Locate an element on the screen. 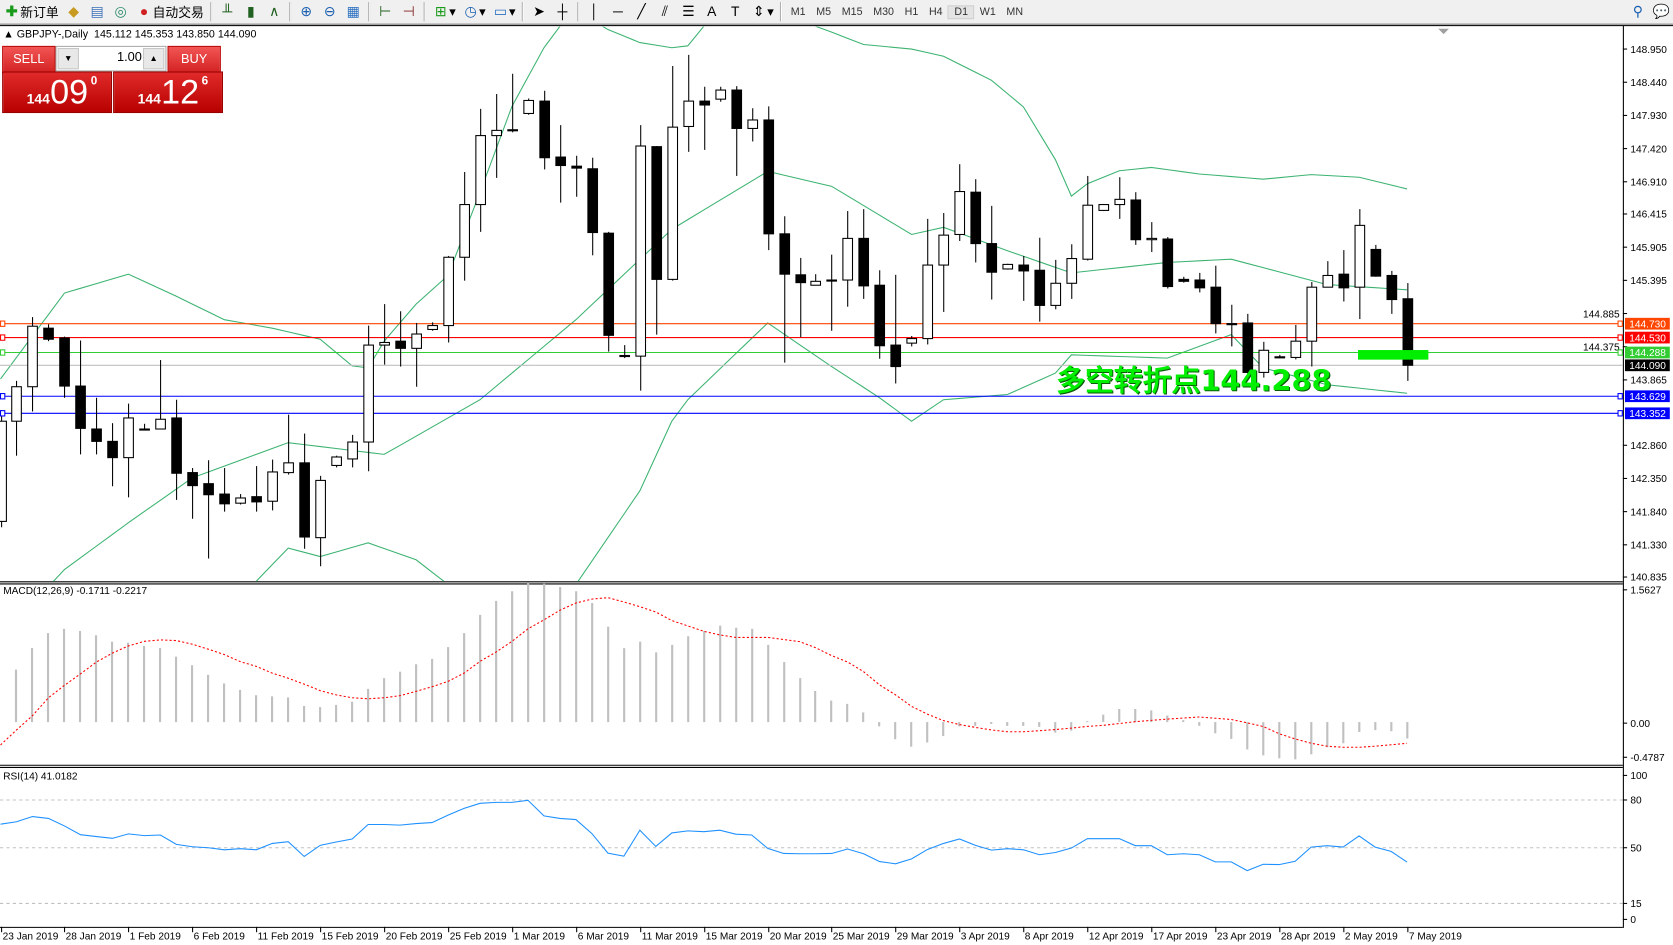 The image size is (1673, 945). equidistant-channel-icon: ⫽ is located at coordinates (664, 11).